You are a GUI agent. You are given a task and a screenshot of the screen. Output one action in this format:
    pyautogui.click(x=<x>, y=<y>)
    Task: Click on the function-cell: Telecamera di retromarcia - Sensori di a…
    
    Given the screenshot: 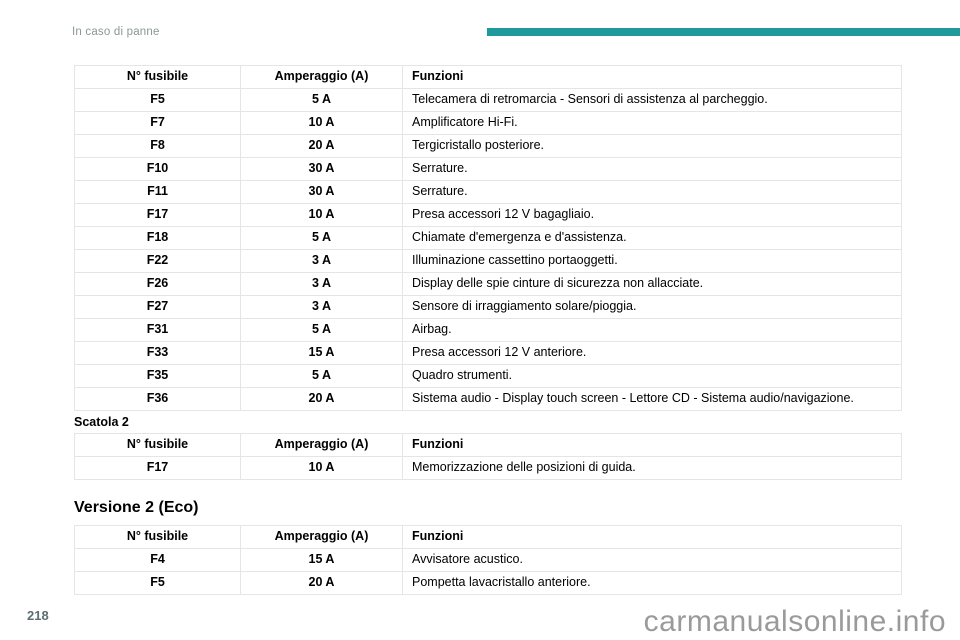 What is the action you would take?
    pyautogui.click(x=652, y=100)
    